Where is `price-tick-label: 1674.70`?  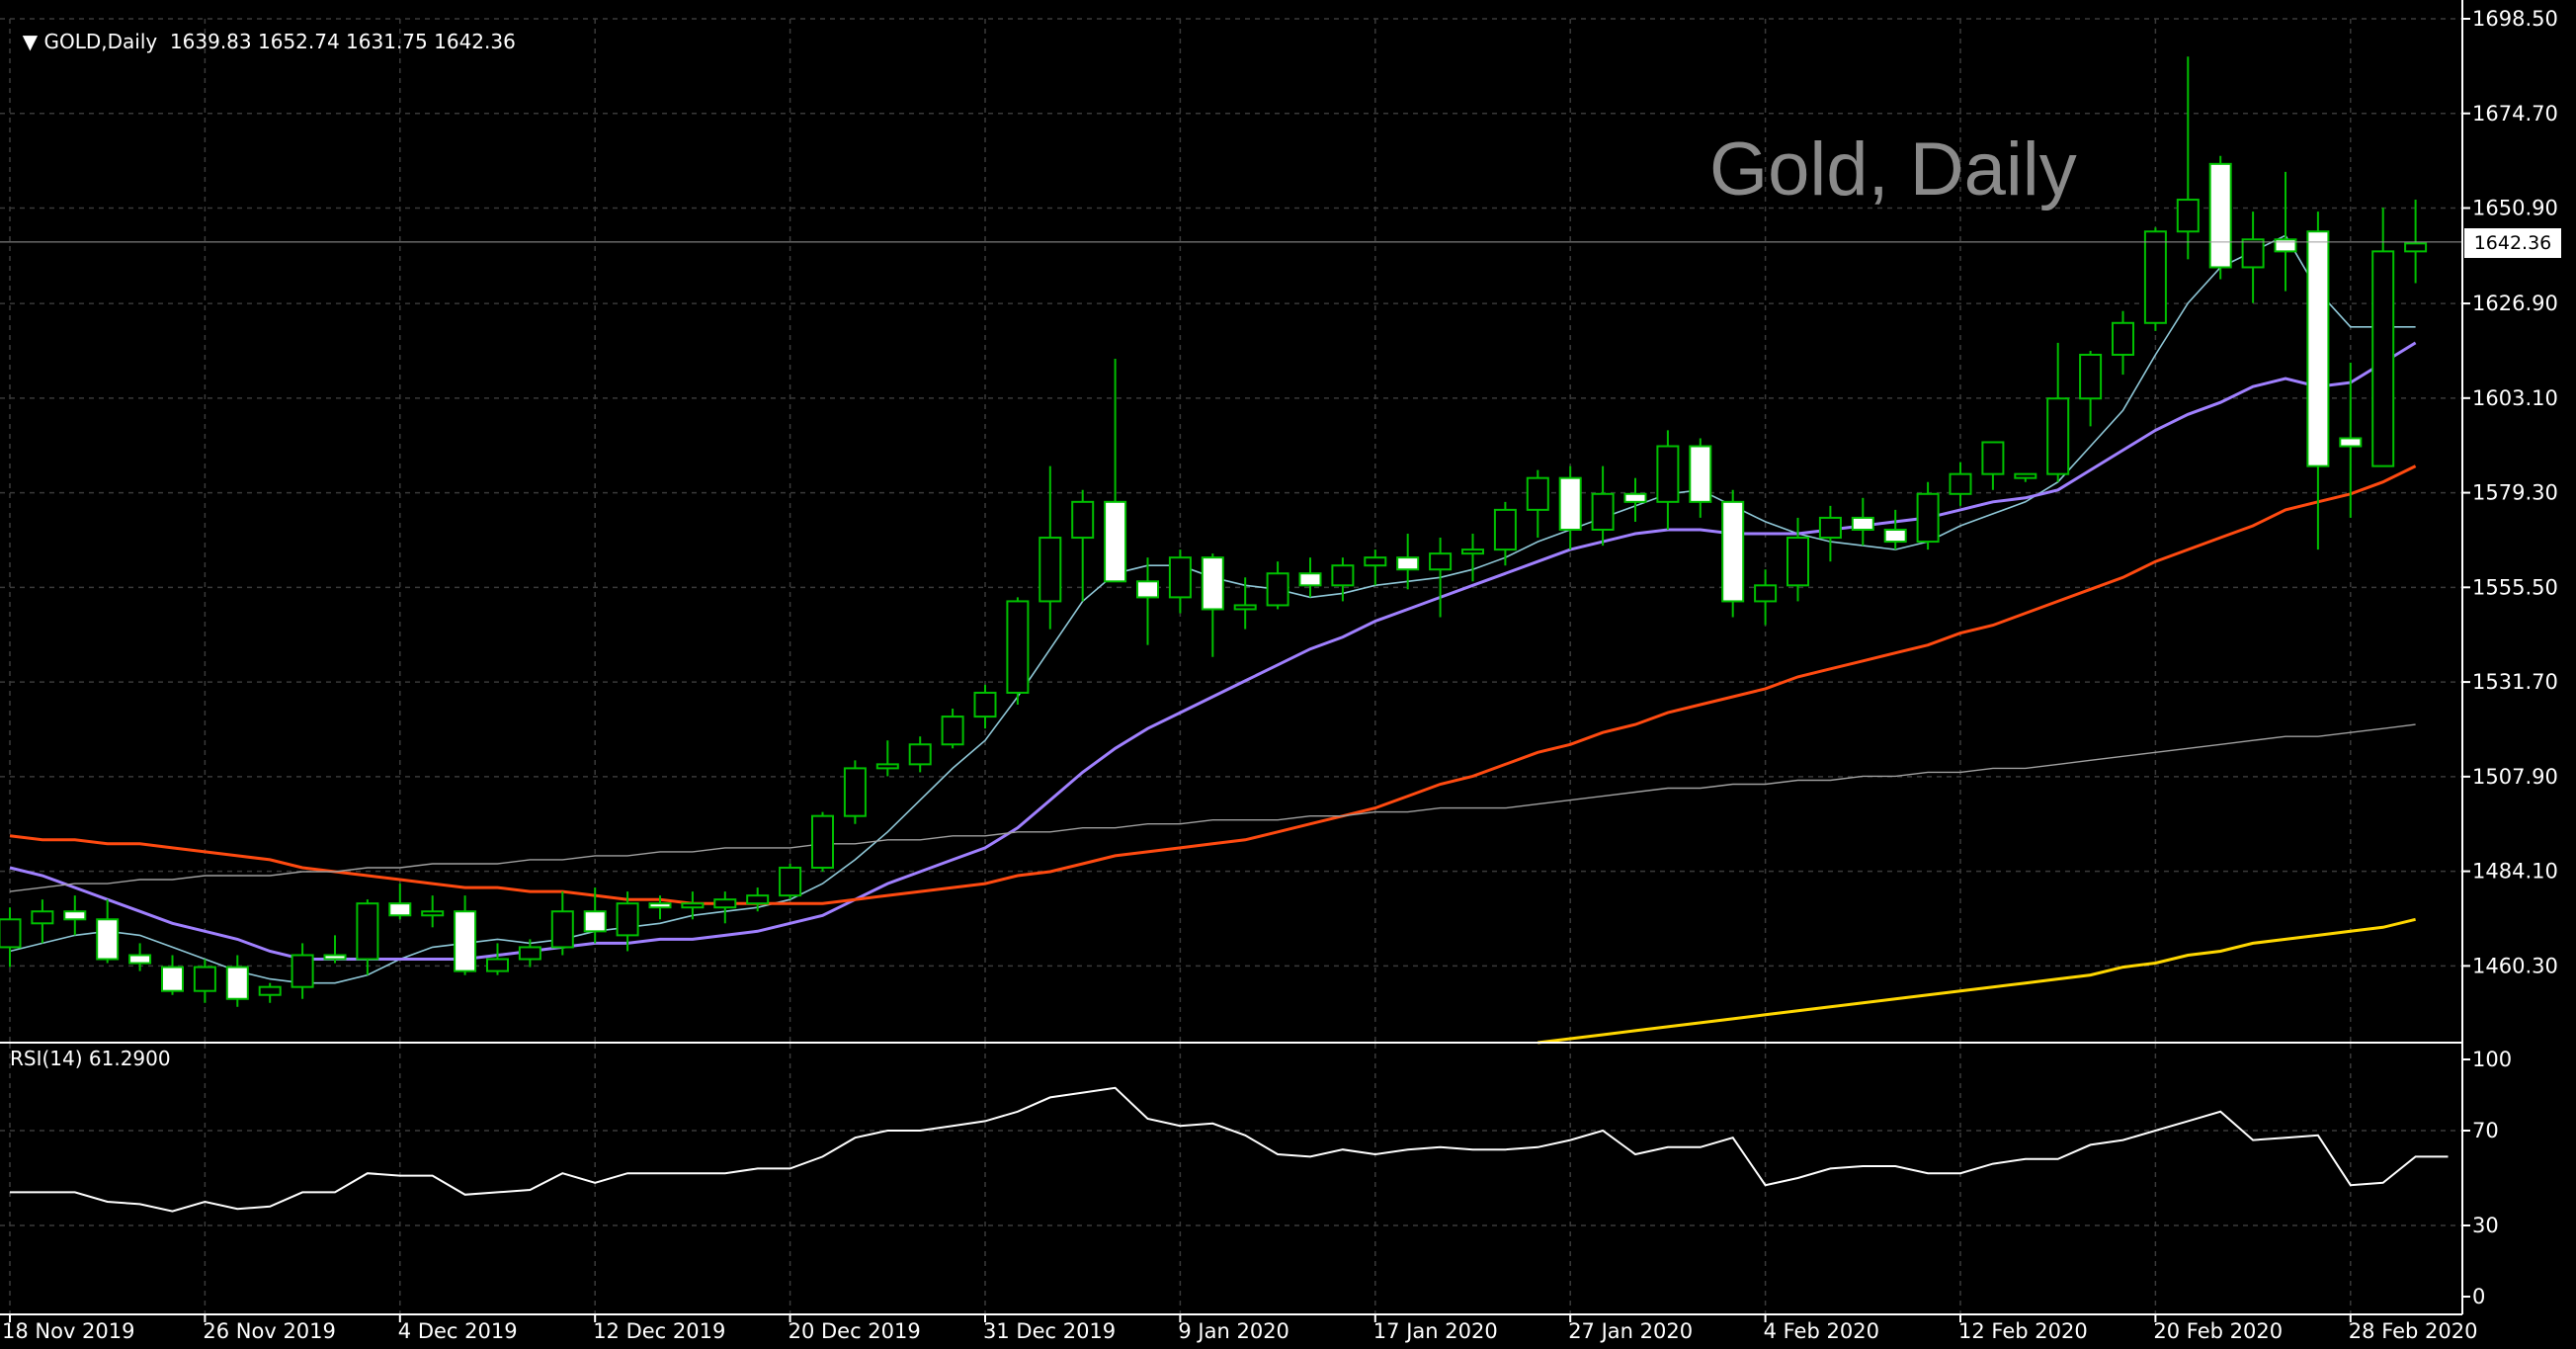
price-tick-label: 1674.70 is located at coordinates (2515, 114).